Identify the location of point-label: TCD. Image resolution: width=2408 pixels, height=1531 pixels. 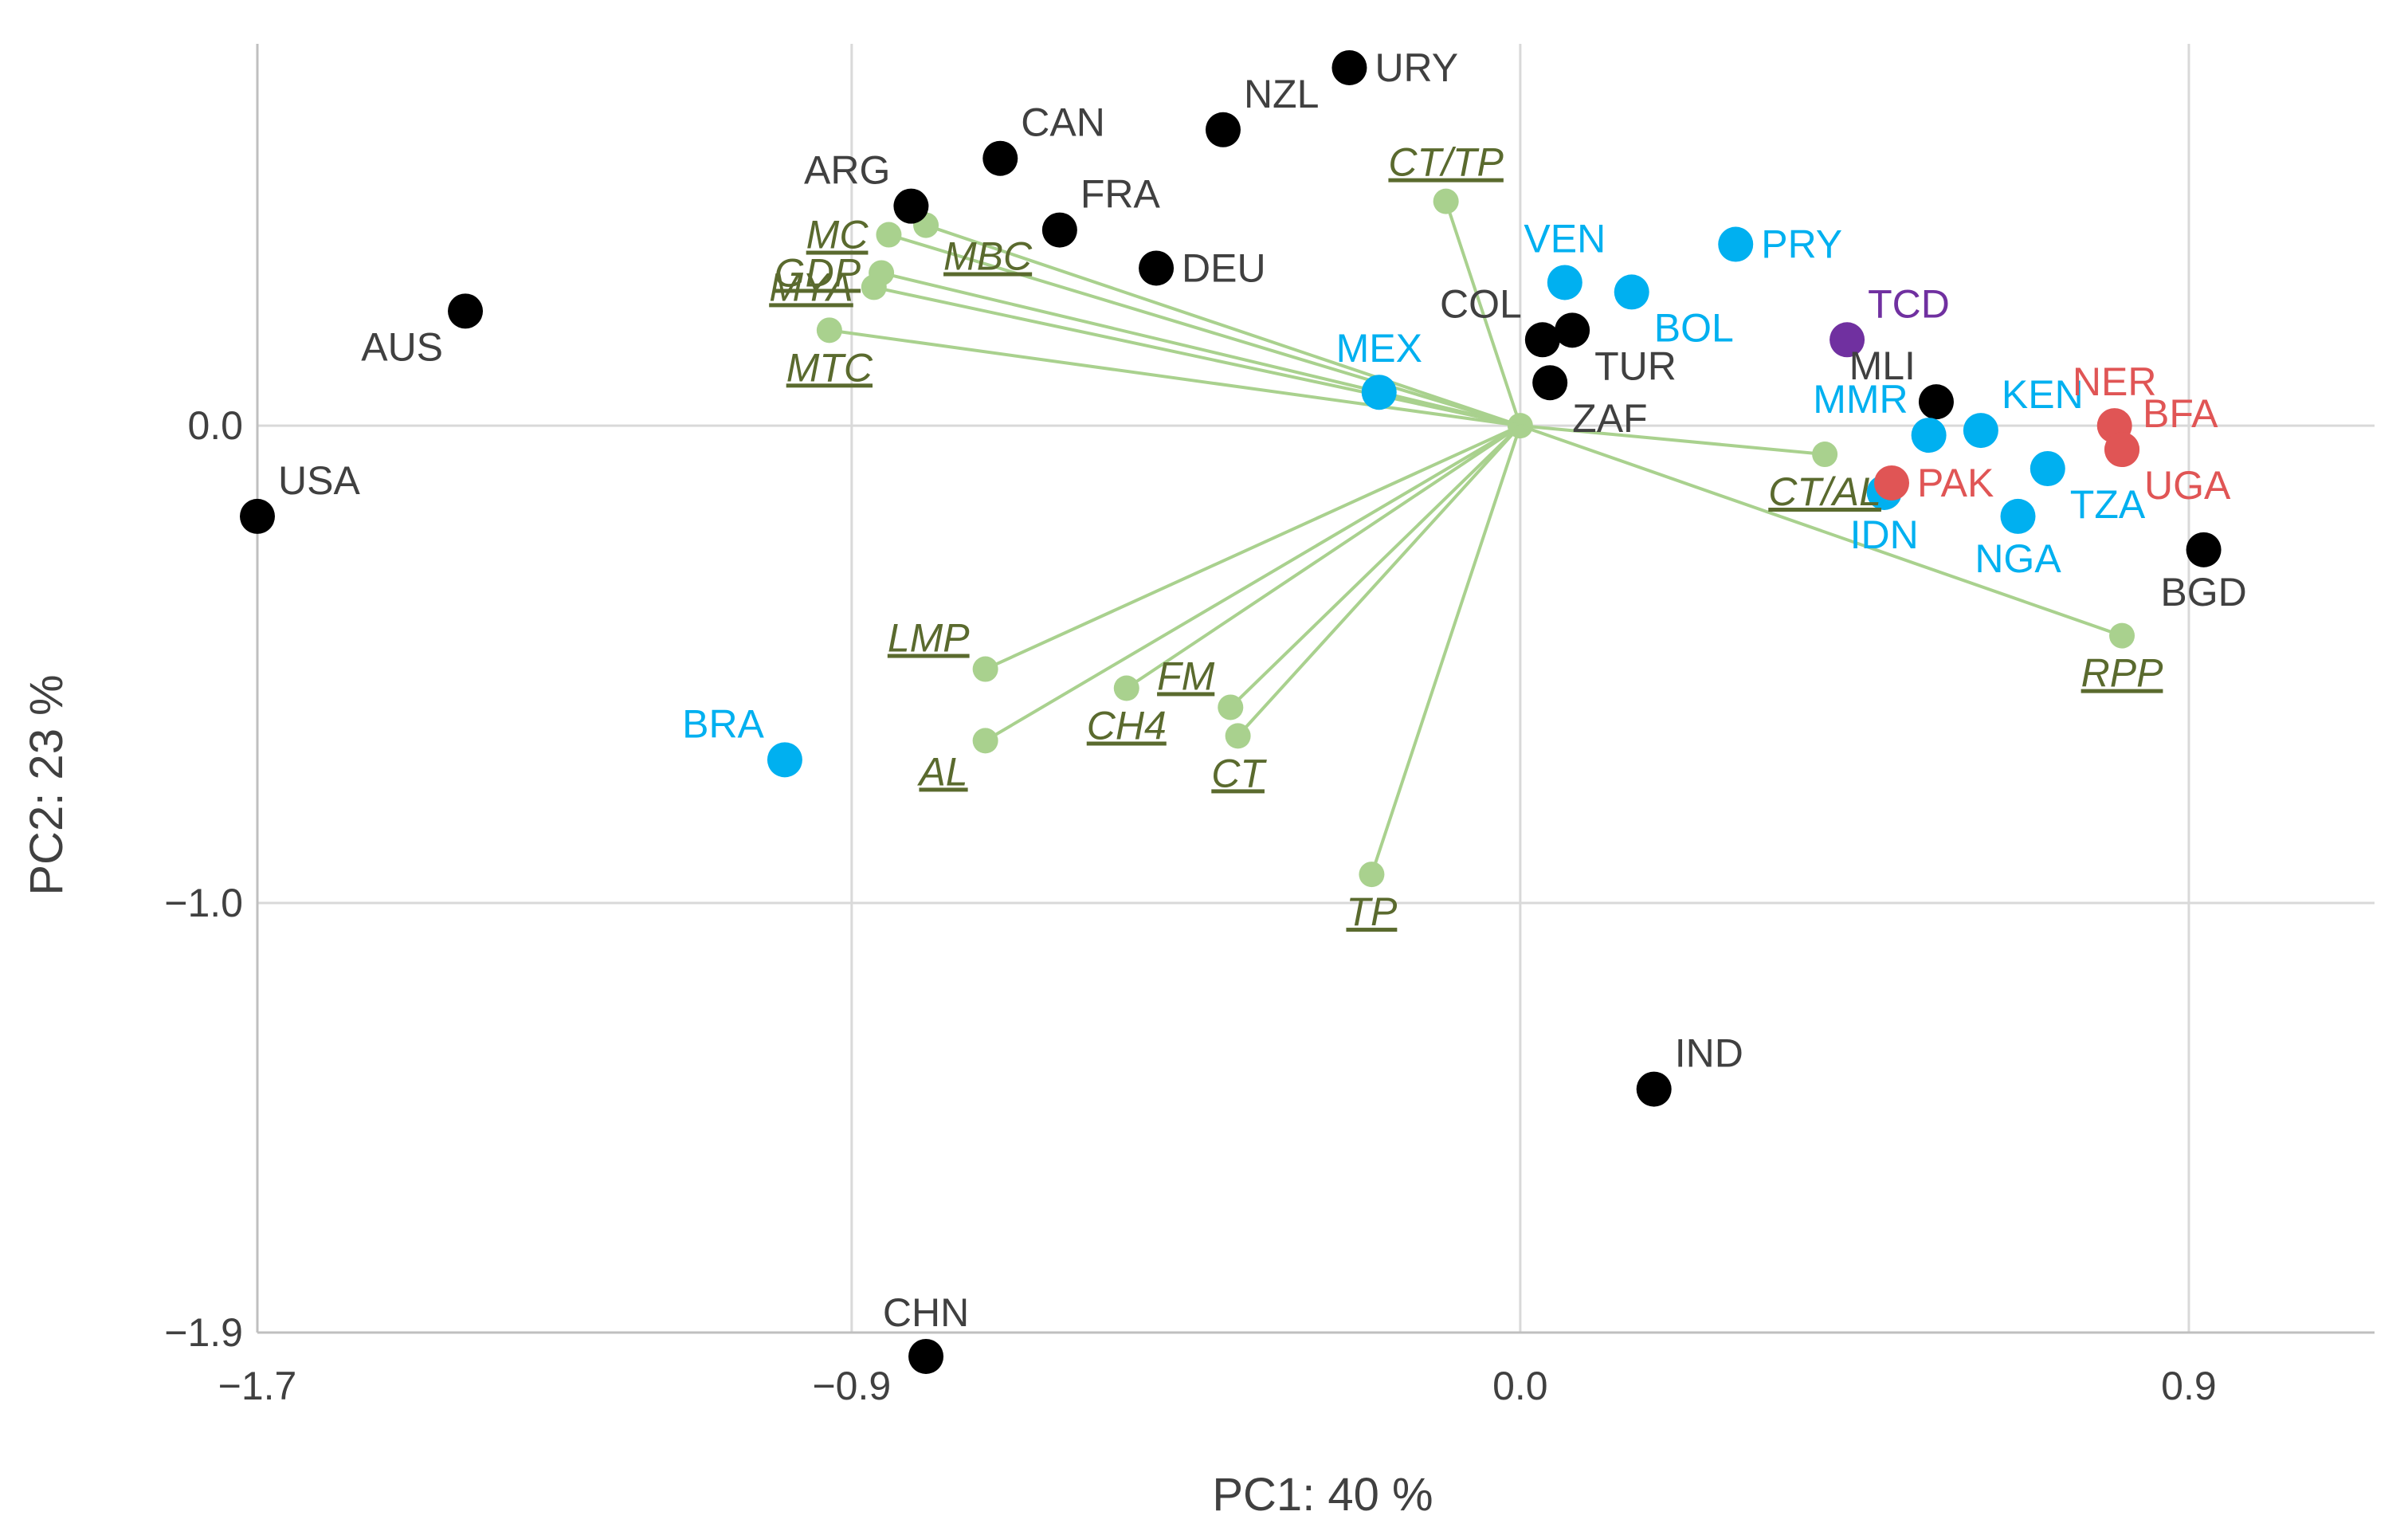
(1909, 303).